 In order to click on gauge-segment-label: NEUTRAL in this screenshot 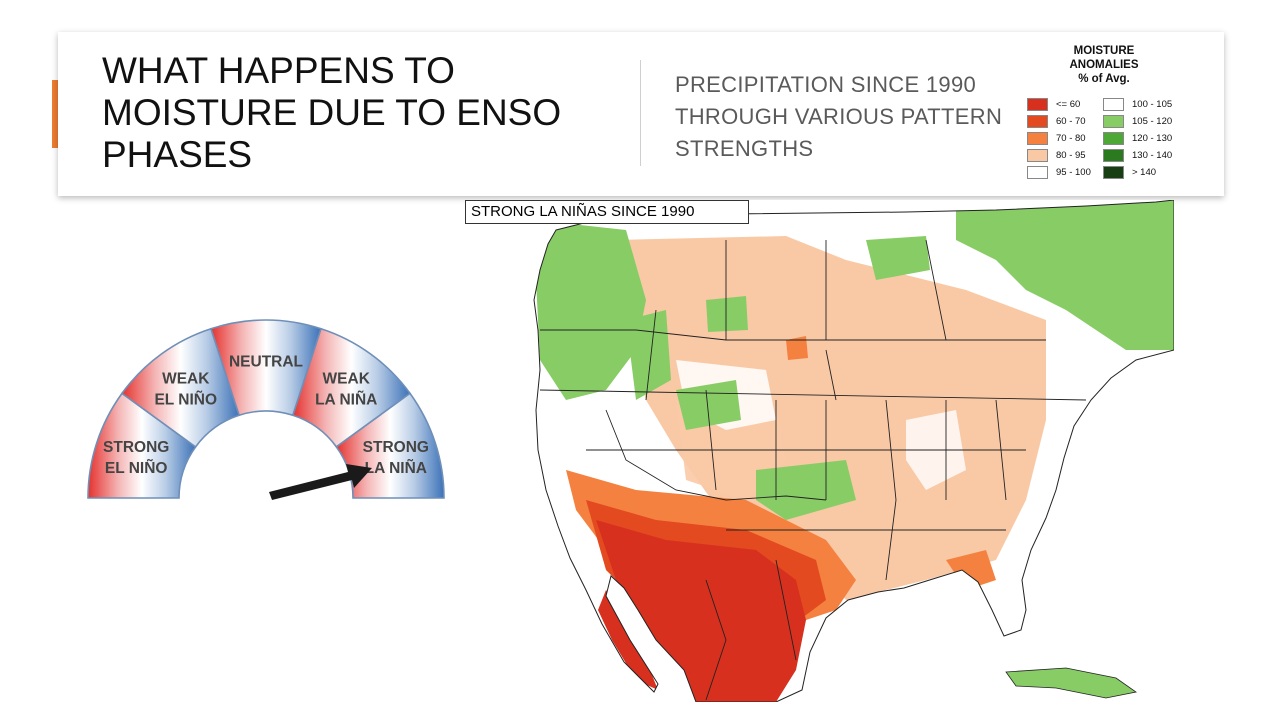, I will do `click(266, 362)`.